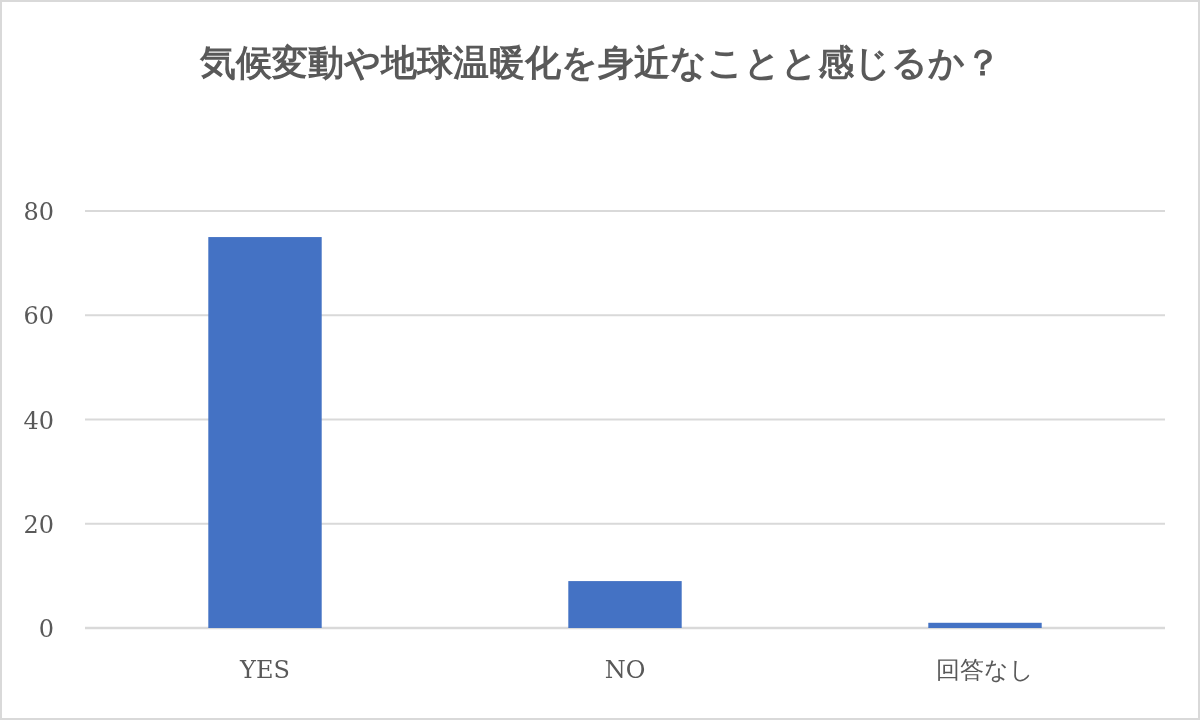  I want to click on x-tick-label: YES, so click(264, 670).